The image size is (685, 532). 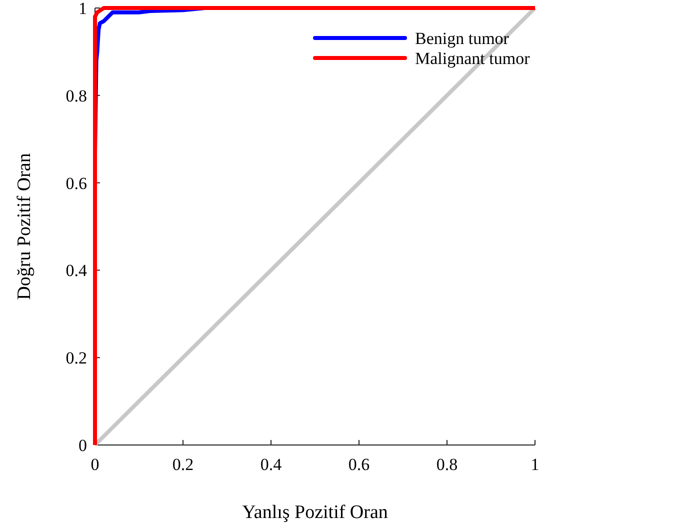 I want to click on y-tick-label: 0, so click(x=82, y=445).